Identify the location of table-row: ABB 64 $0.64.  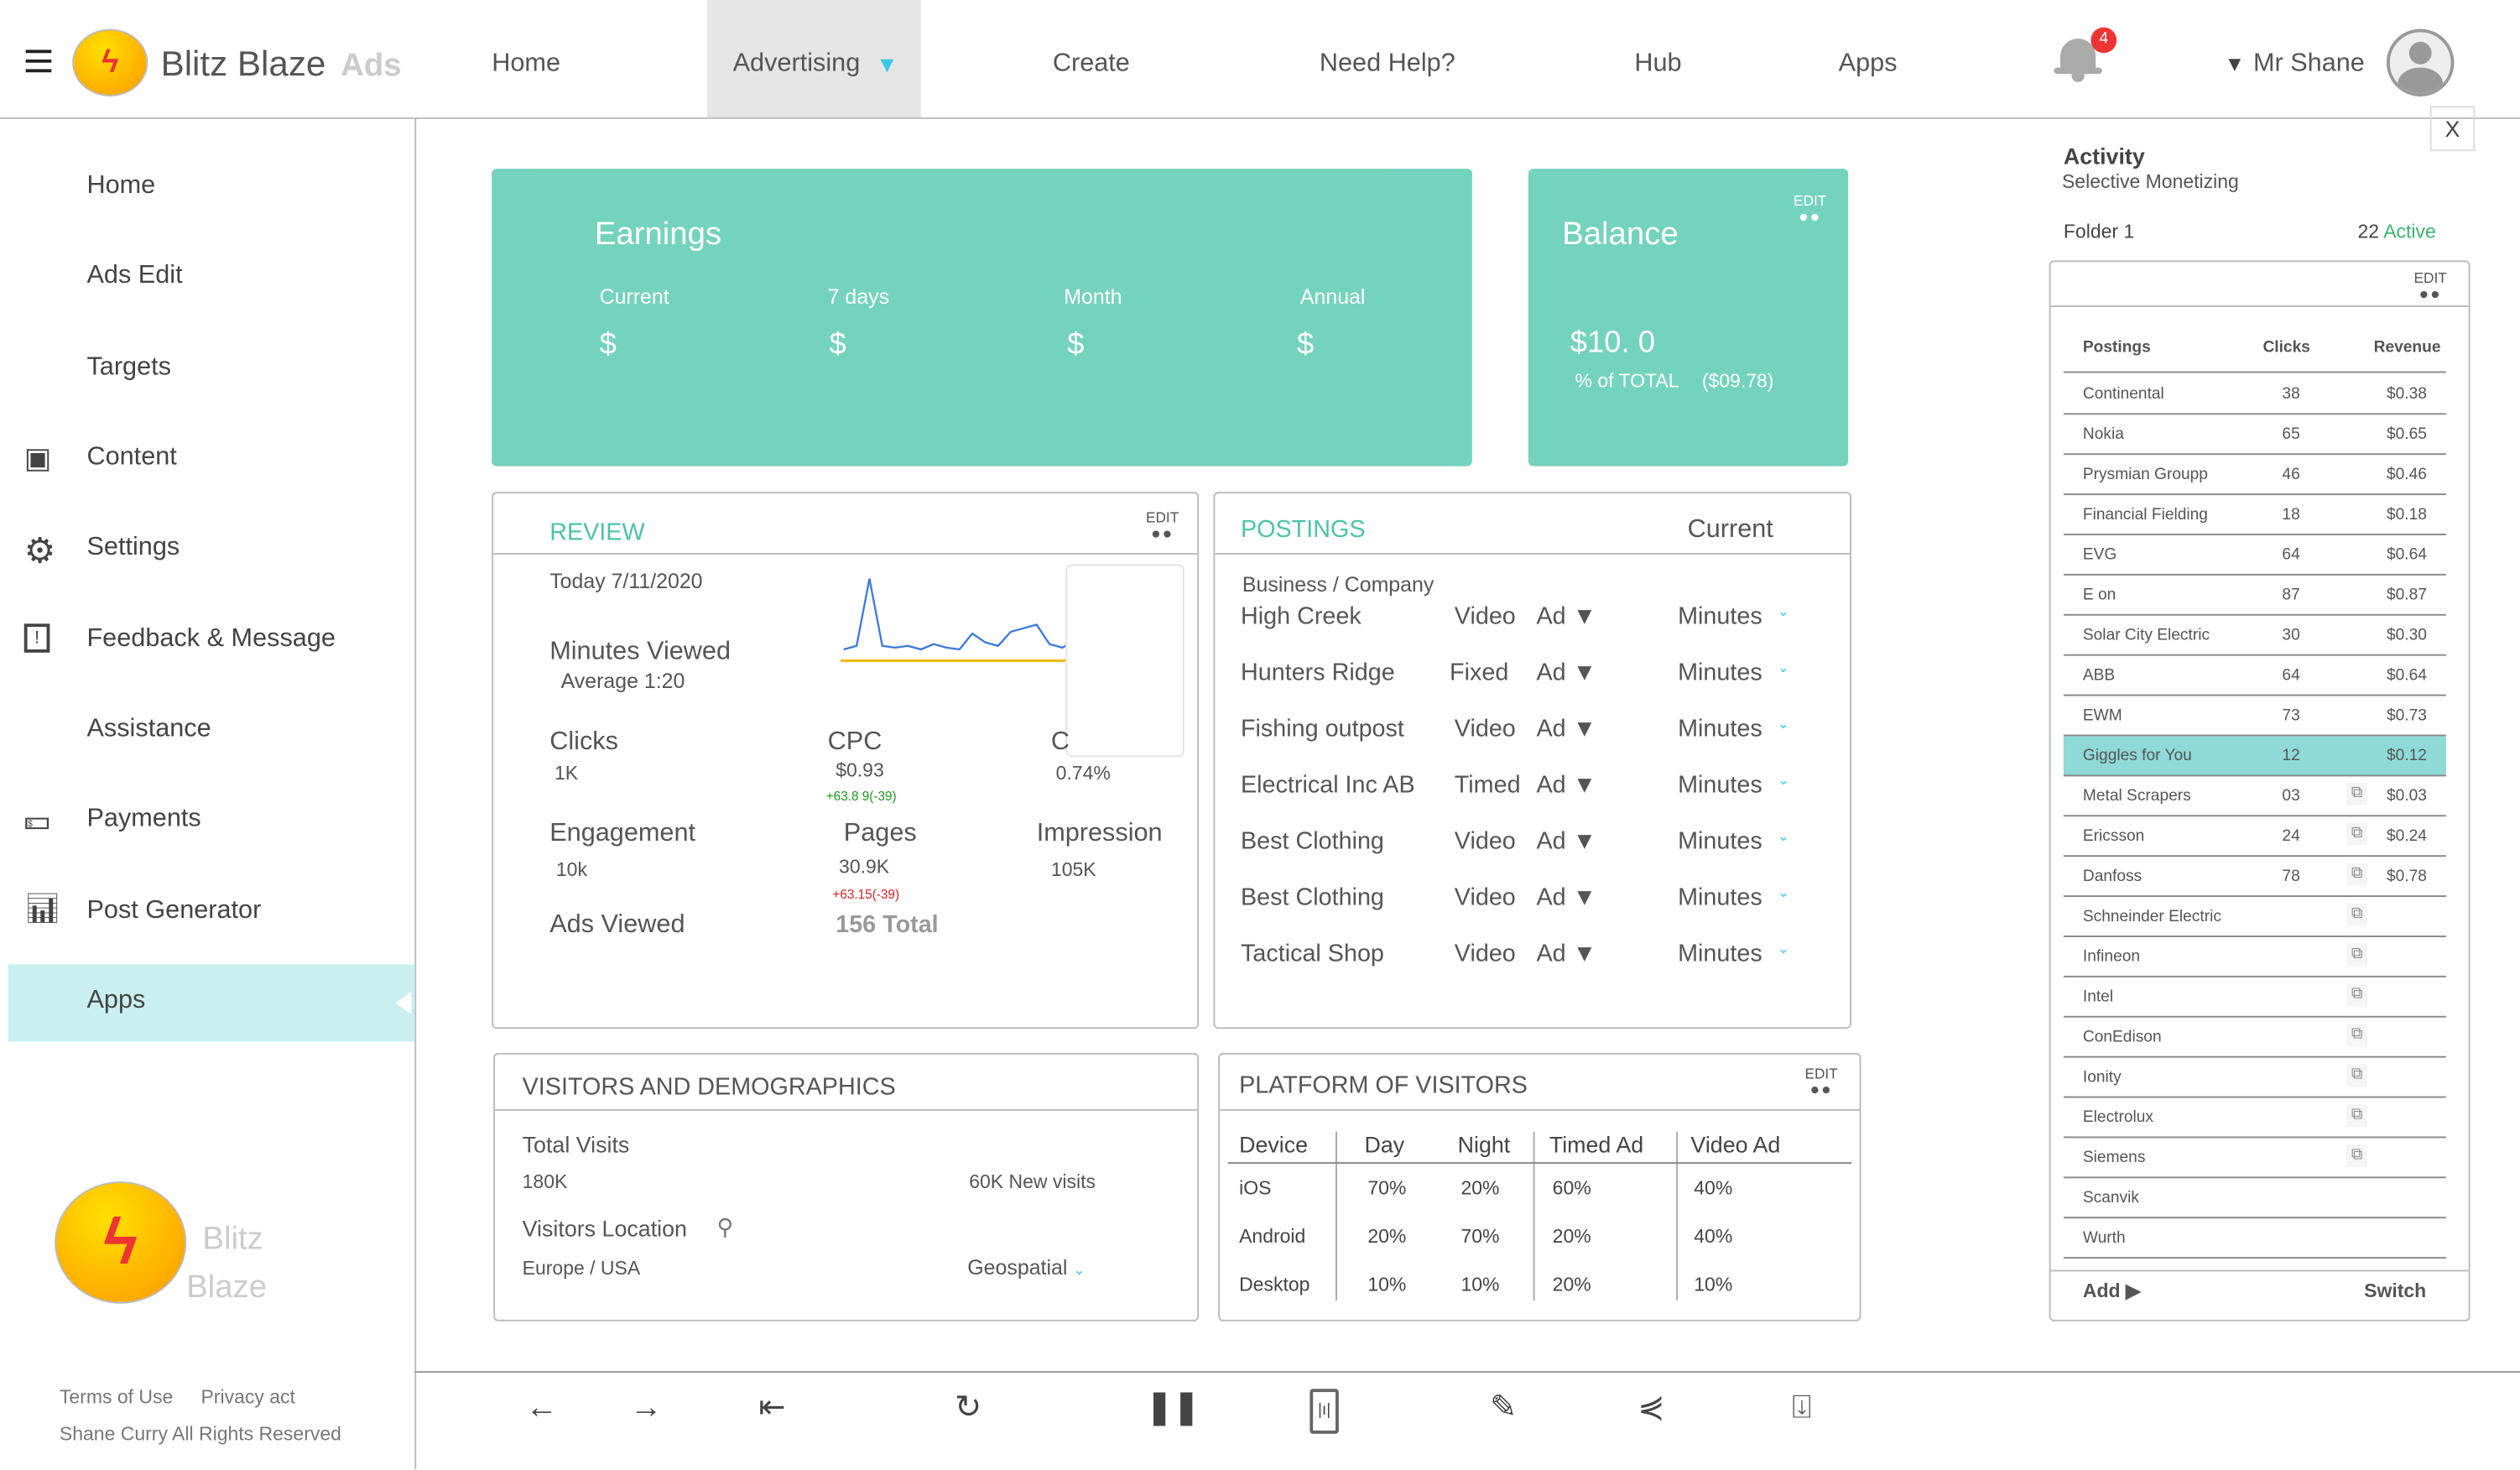
(2254, 676).